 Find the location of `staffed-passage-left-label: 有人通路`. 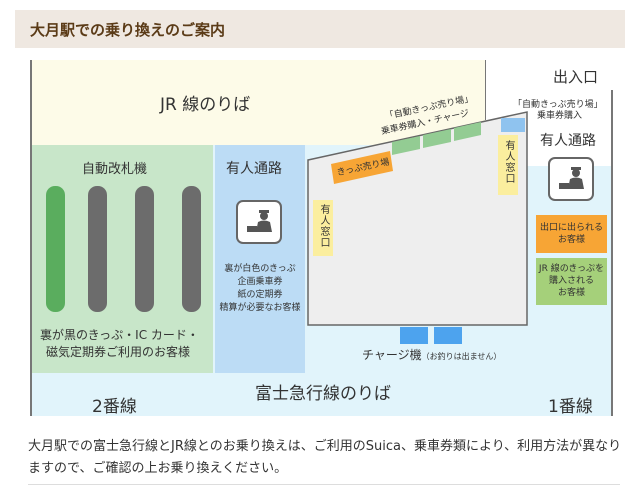

staffed-passage-left-label: 有人通路 is located at coordinates (254, 169).